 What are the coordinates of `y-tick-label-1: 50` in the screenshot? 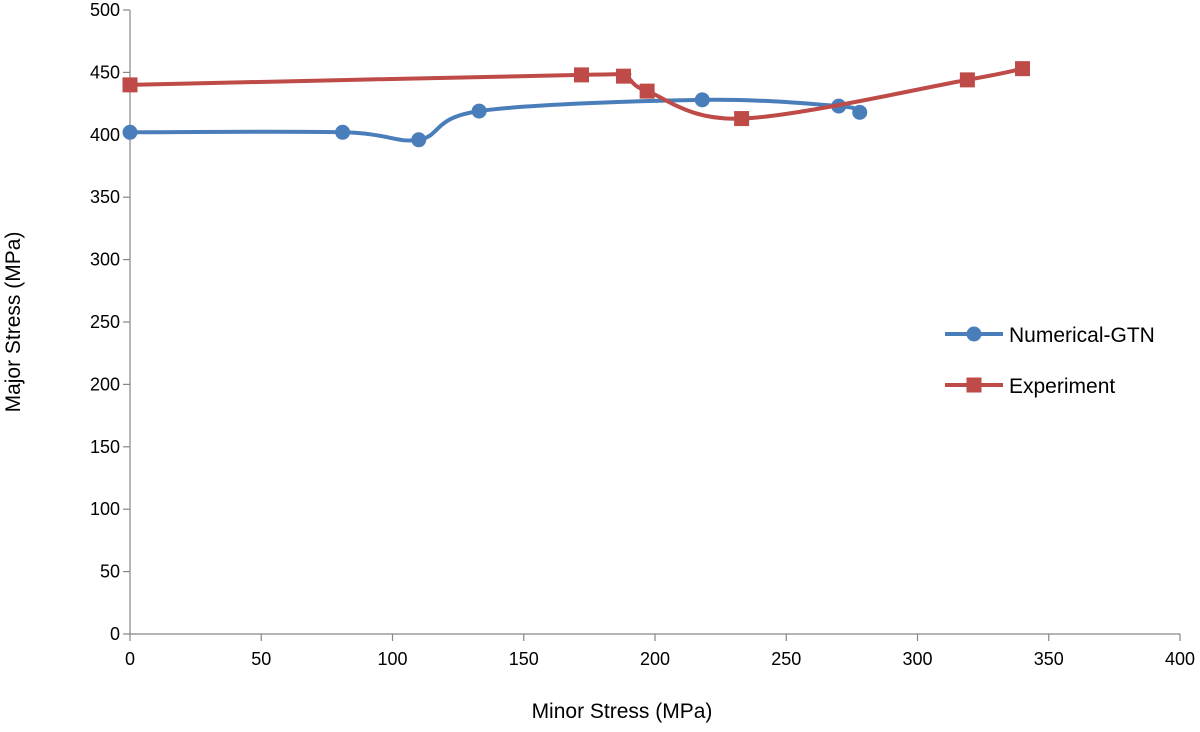 It's located at (110, 572).